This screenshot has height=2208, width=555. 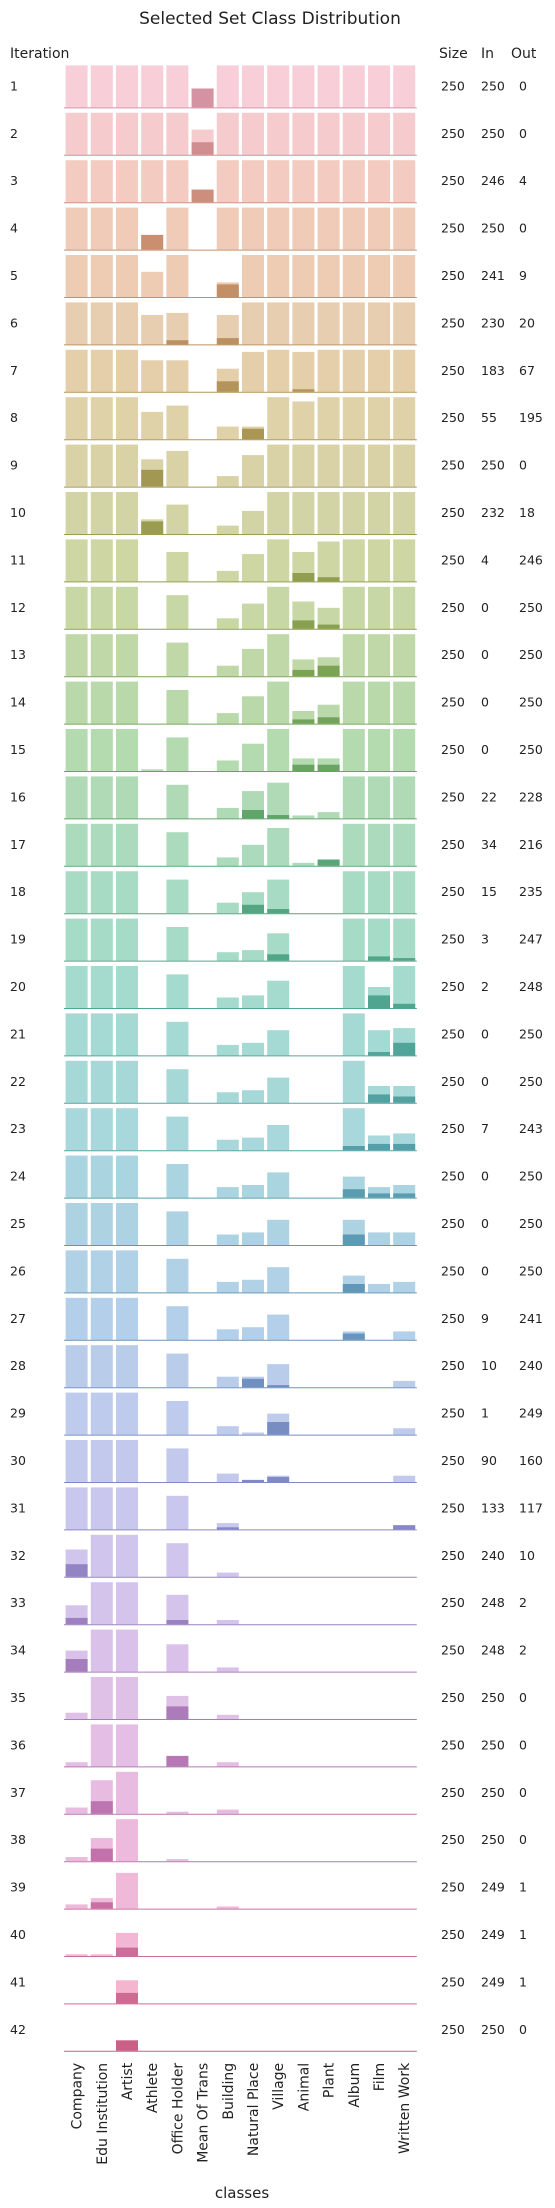 I want to click on iteration-label: 31, so click(x=18, y=1507).